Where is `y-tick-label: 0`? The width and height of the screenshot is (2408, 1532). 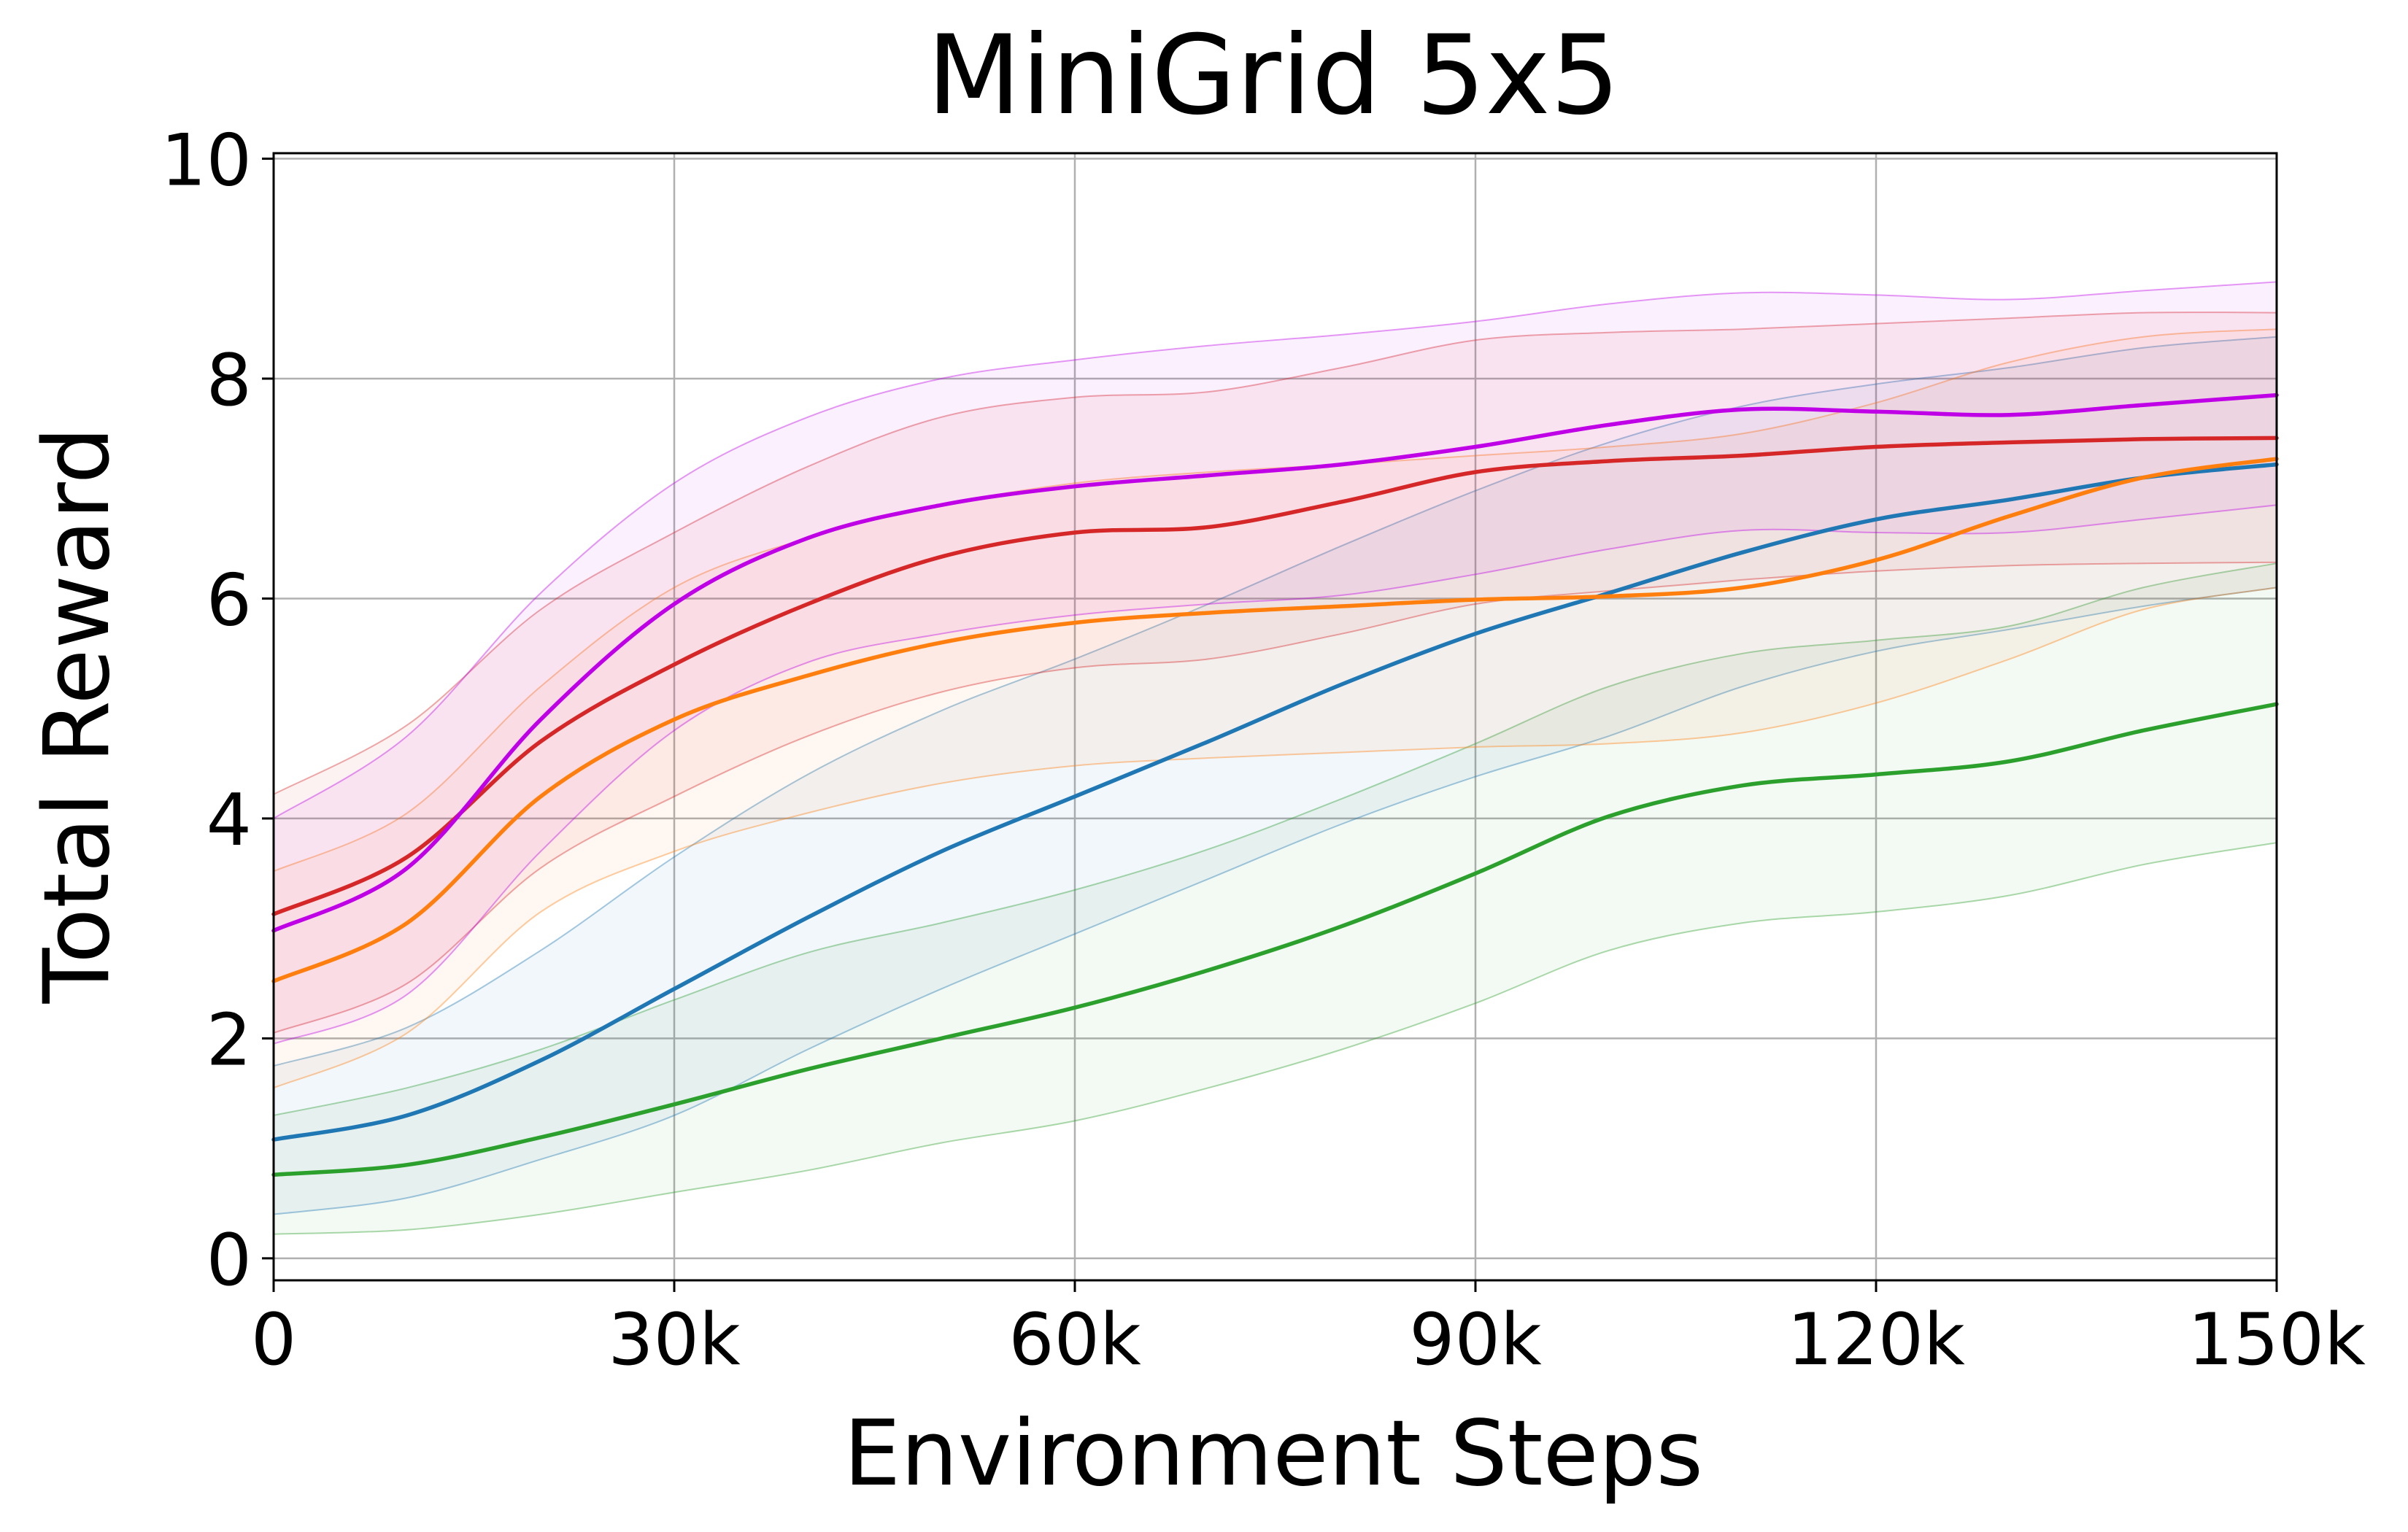 y-tick-label: 0 is located at coordinates (229, 1261).